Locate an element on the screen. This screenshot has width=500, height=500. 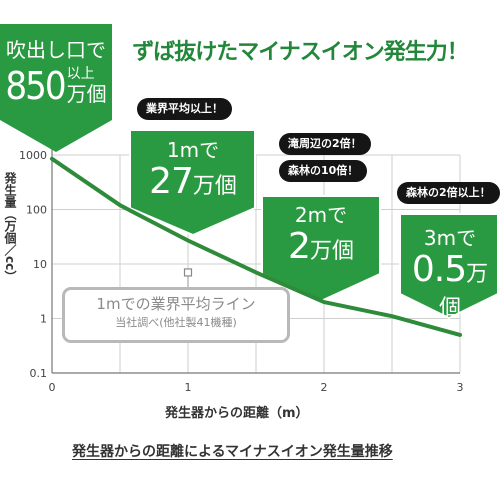
x-tick-label: 0 is located at coordinates (52, 387).